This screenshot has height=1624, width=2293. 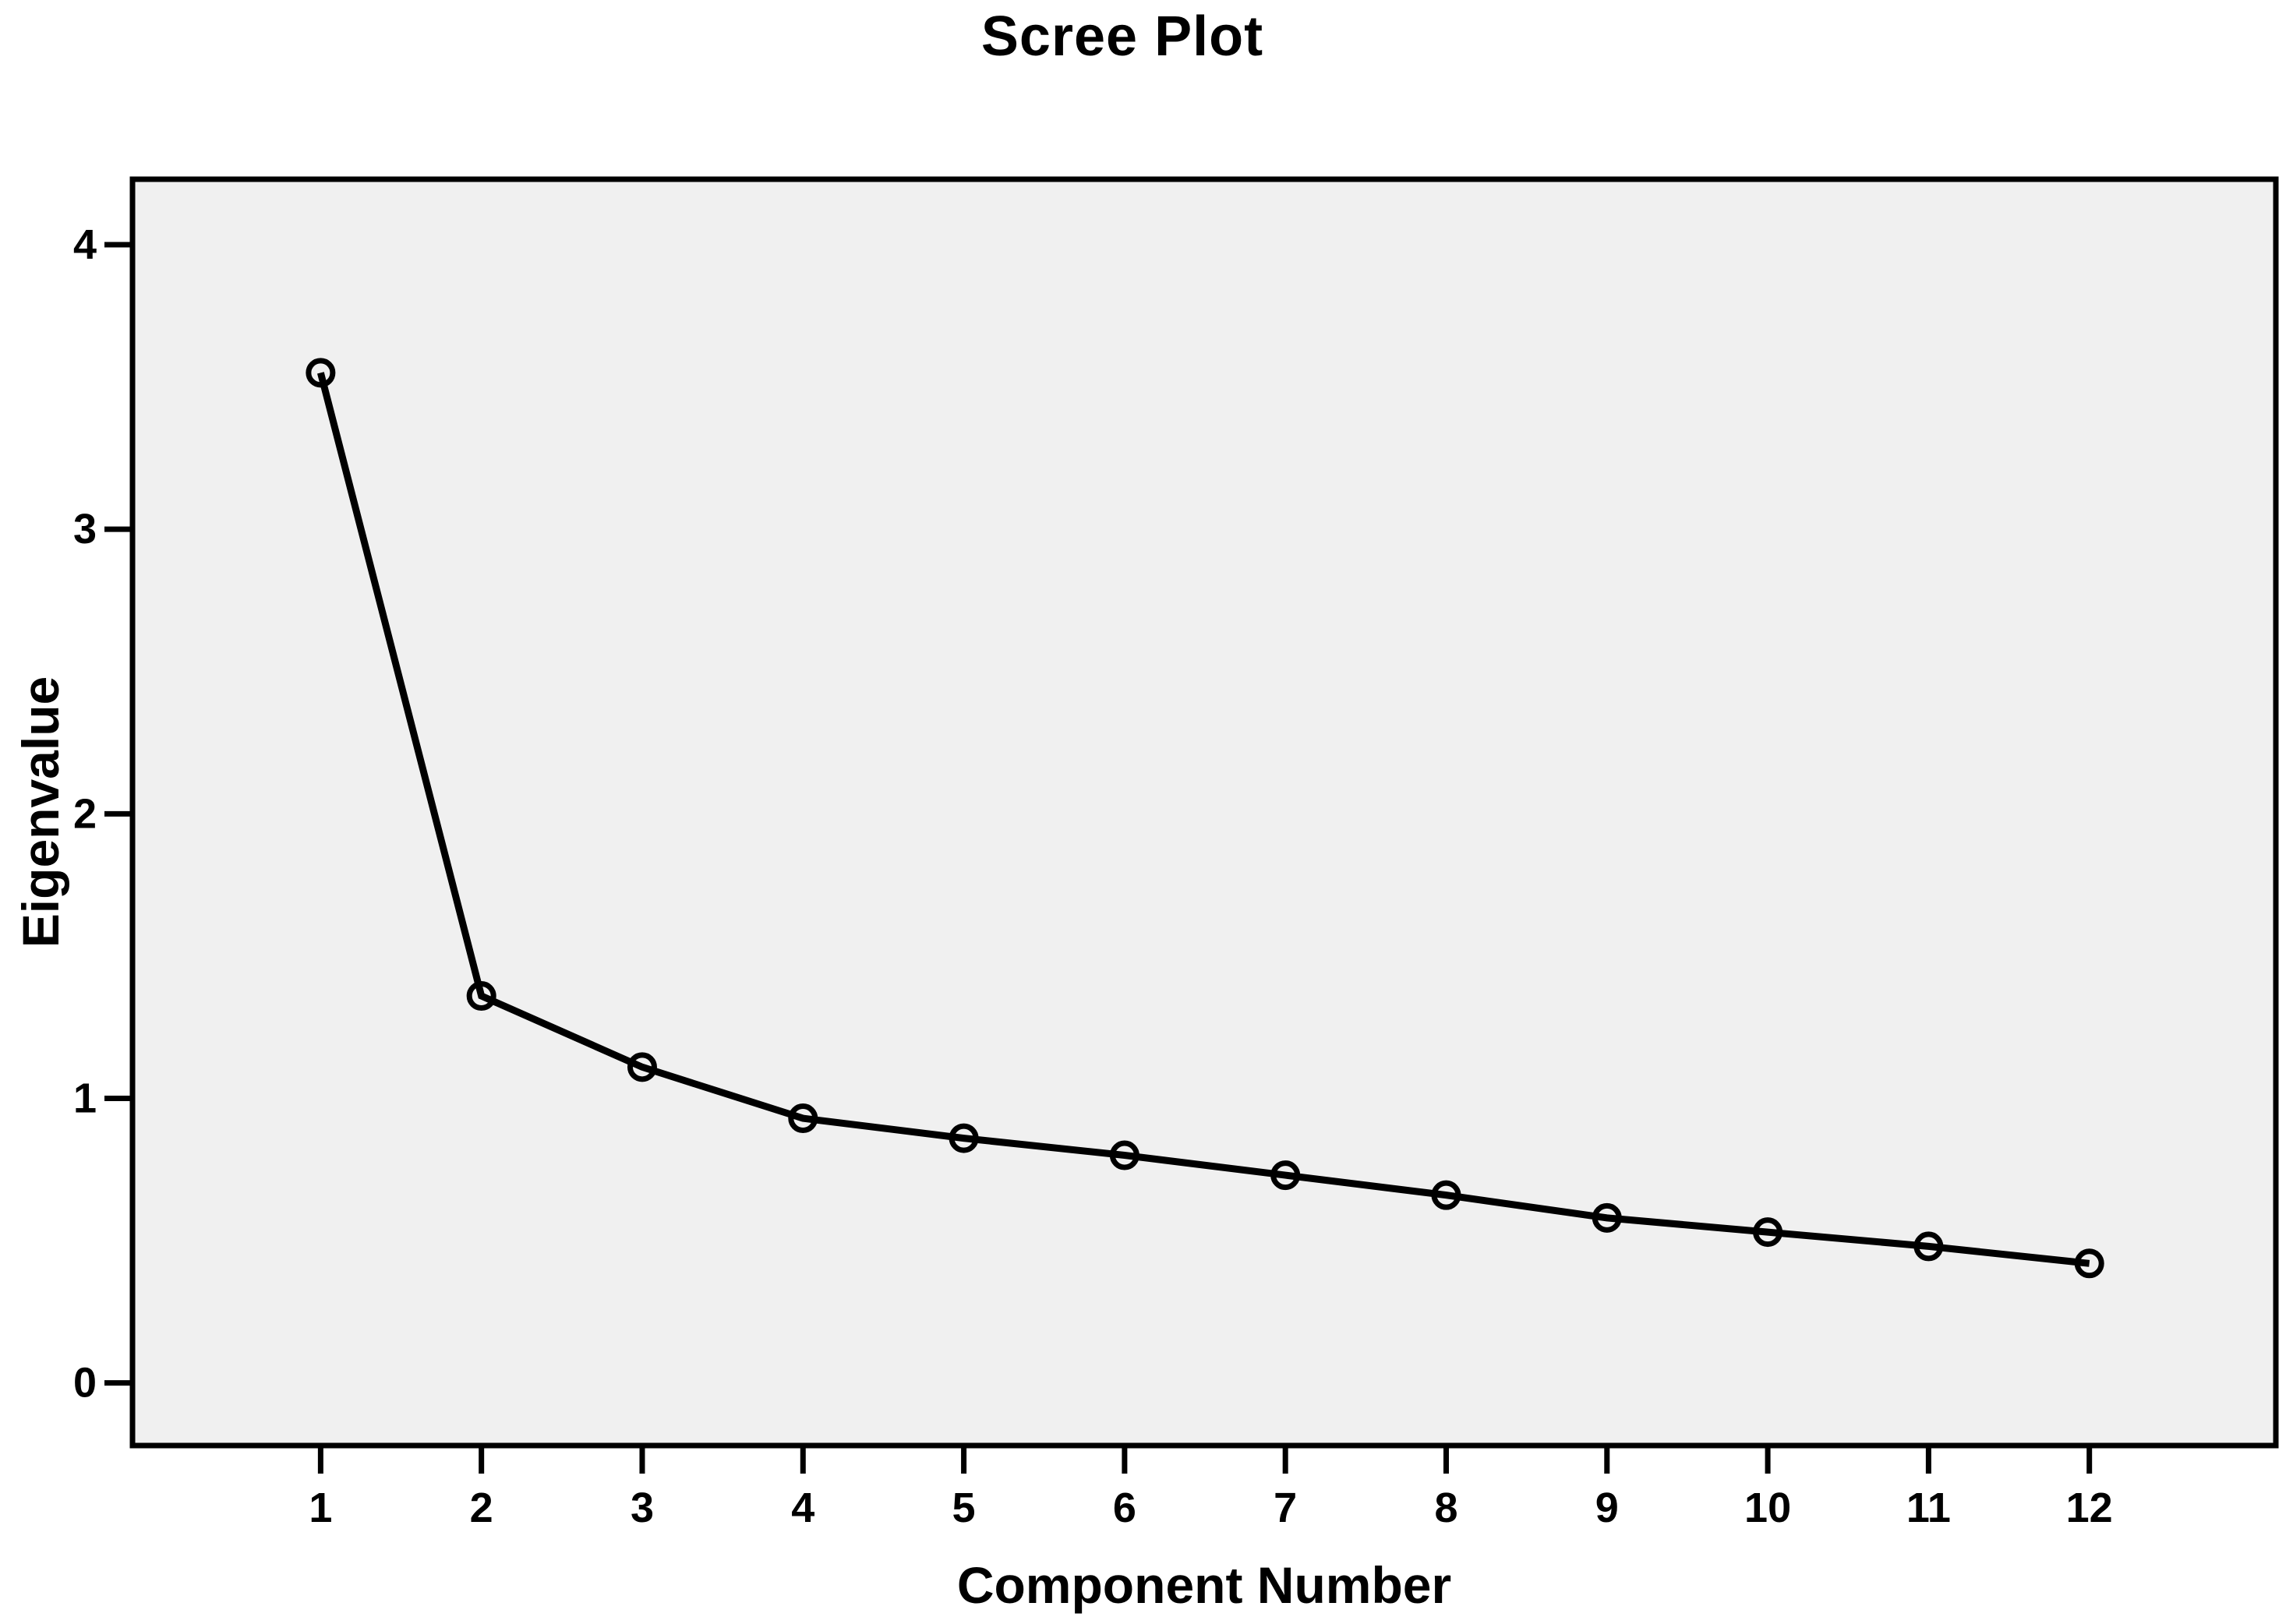 I want to click on x-tick-label: 4, so click(x=803, y=1508).